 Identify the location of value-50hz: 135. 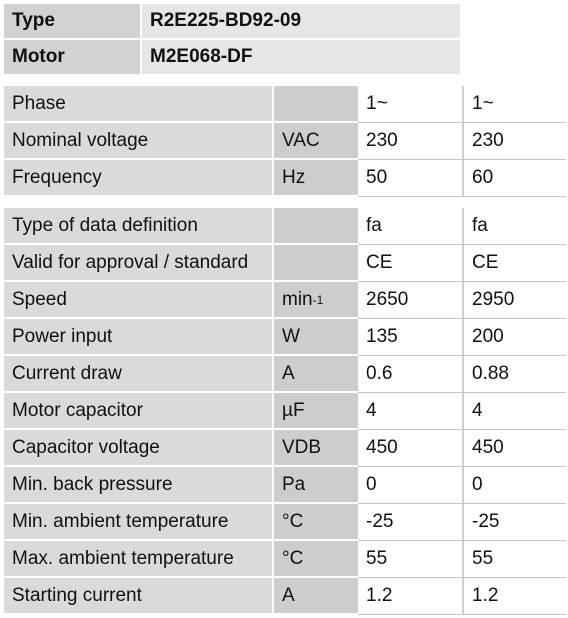
(410, 337).